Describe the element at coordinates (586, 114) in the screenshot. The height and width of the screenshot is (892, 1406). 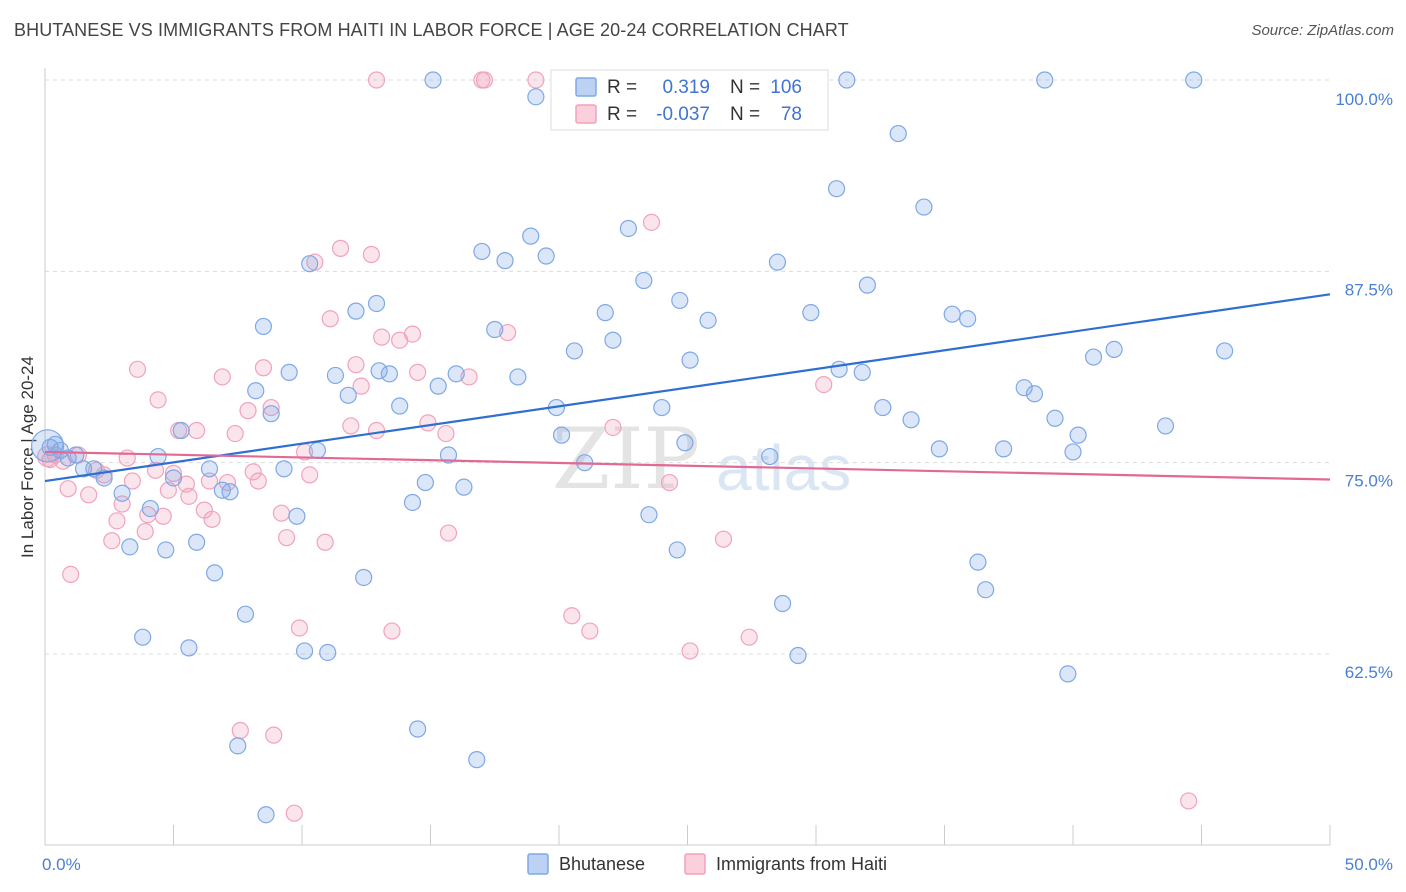
I see `stats-swatch-haiti` at that location.